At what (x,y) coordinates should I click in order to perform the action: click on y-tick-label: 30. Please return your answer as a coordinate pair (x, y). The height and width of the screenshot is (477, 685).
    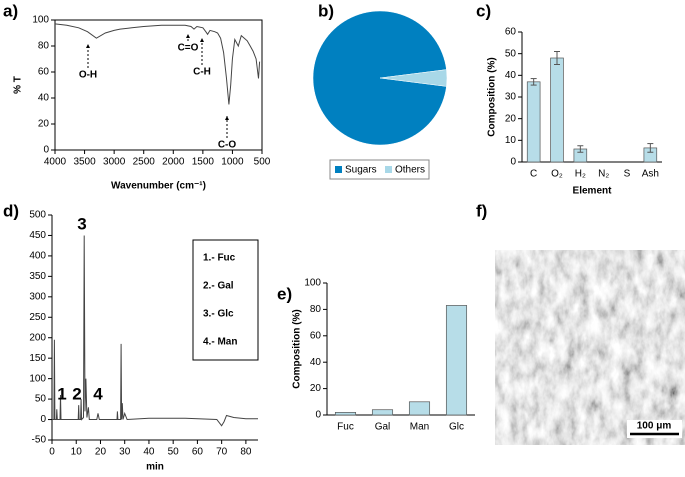
    Looking at the image, I should click on (511, 97).